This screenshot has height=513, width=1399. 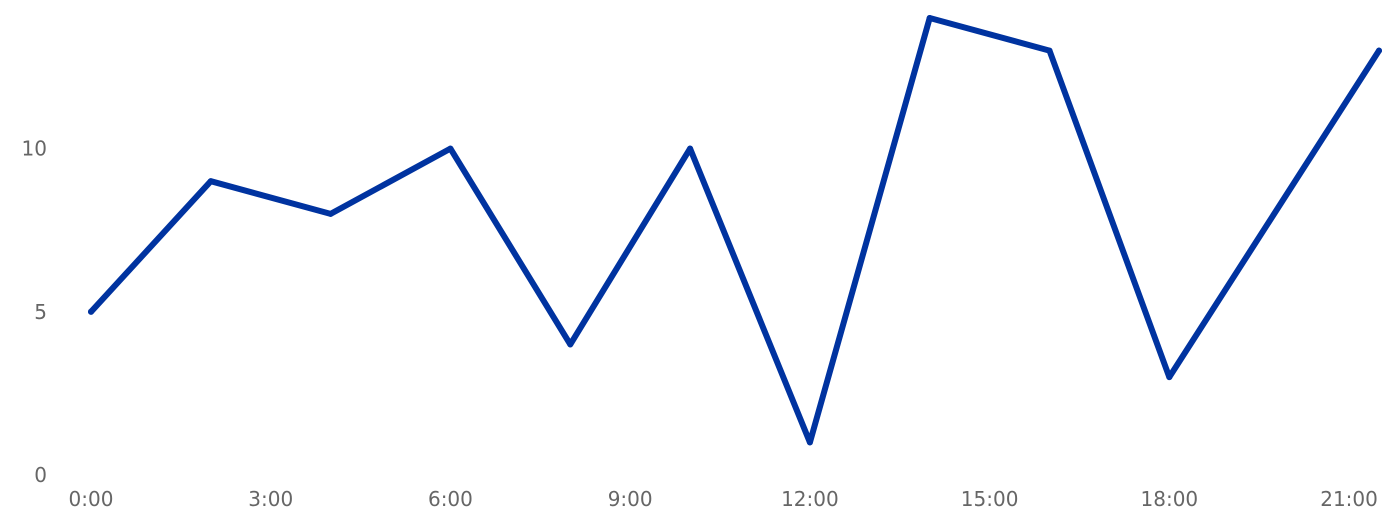 I want to click on x-tick-label: 12:00, so click(x=810, y=499).